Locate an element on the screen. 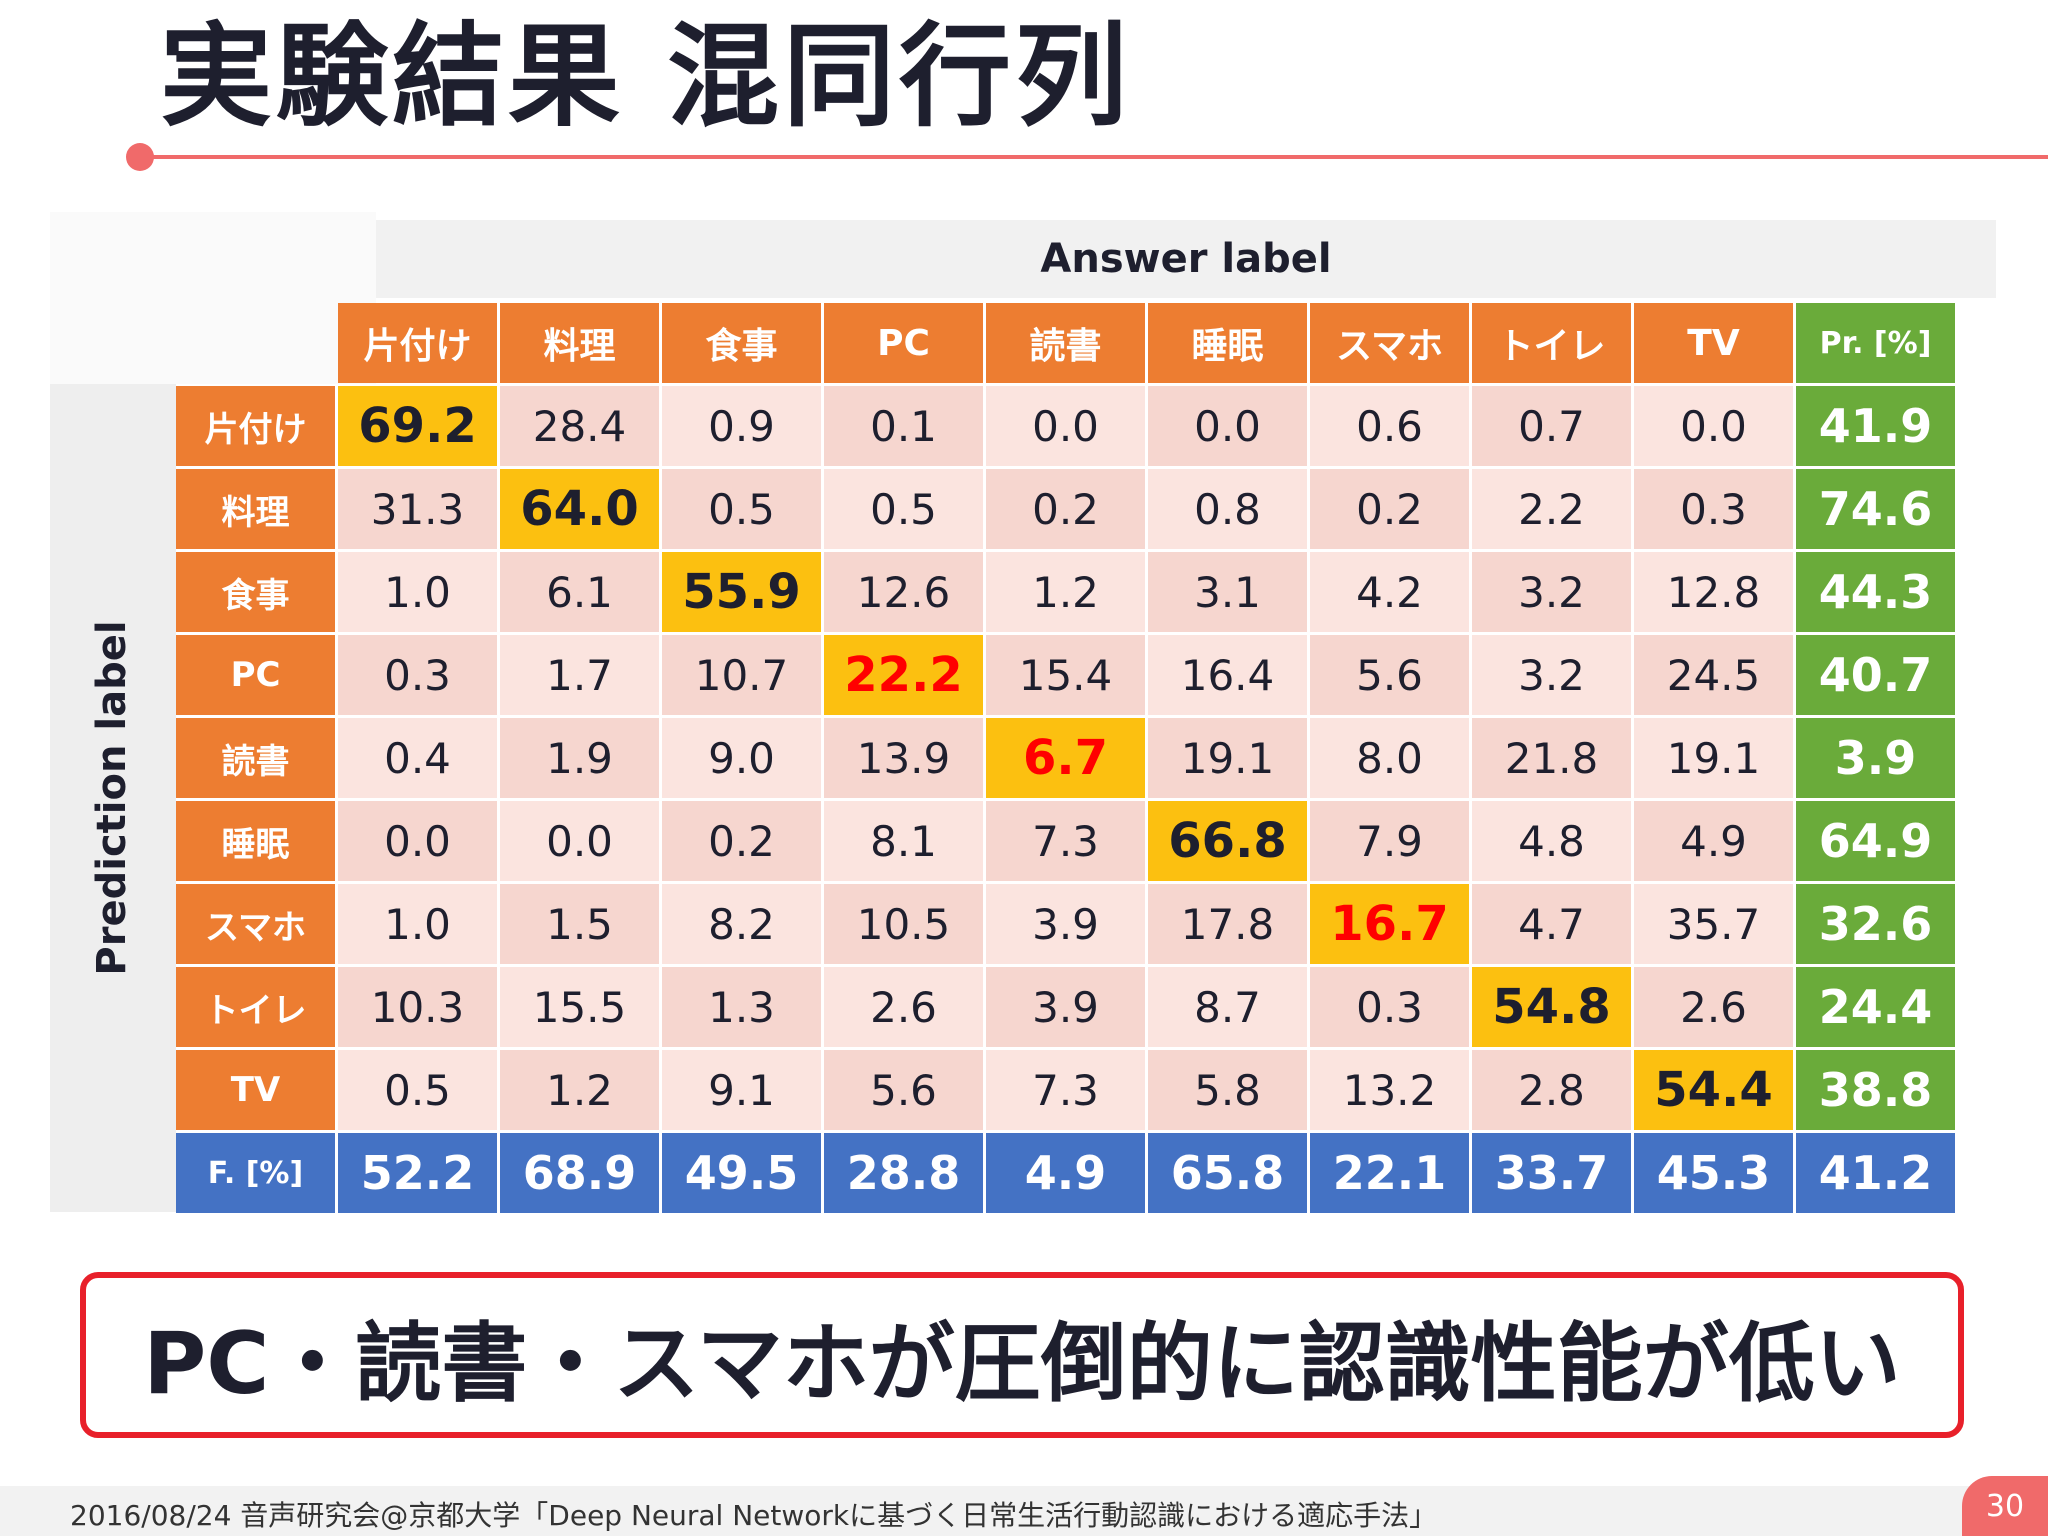 Image resolution: width=2048 pixels, height=1536 pixels. page-number: 30 is located at coordinates (2005, 1506).